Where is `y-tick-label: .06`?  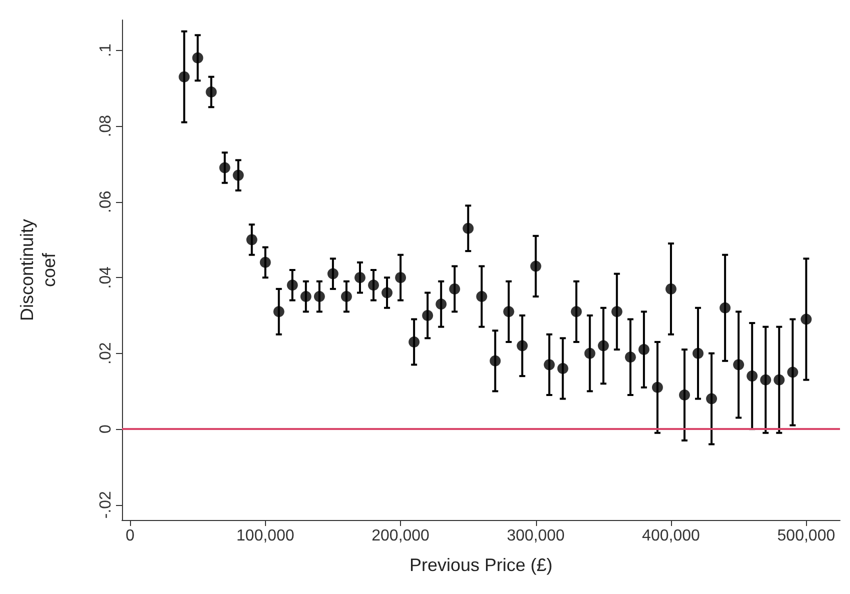 y-tick-label: .06 is located at coordinates (106, 201).